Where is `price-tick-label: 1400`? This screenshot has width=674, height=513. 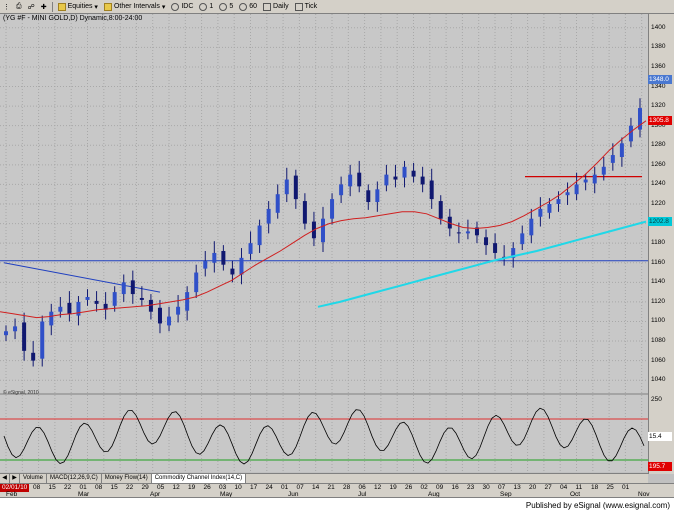 price-tick-label: 1400 is located at coordinates (658, 27).